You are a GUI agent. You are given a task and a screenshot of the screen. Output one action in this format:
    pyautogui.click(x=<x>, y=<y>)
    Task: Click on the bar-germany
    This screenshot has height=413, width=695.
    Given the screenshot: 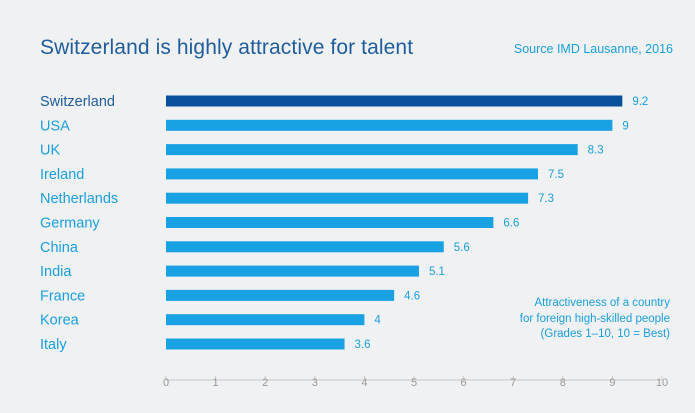 What is the action you would take?
    pyautogui.click(x=330, y=222)
    